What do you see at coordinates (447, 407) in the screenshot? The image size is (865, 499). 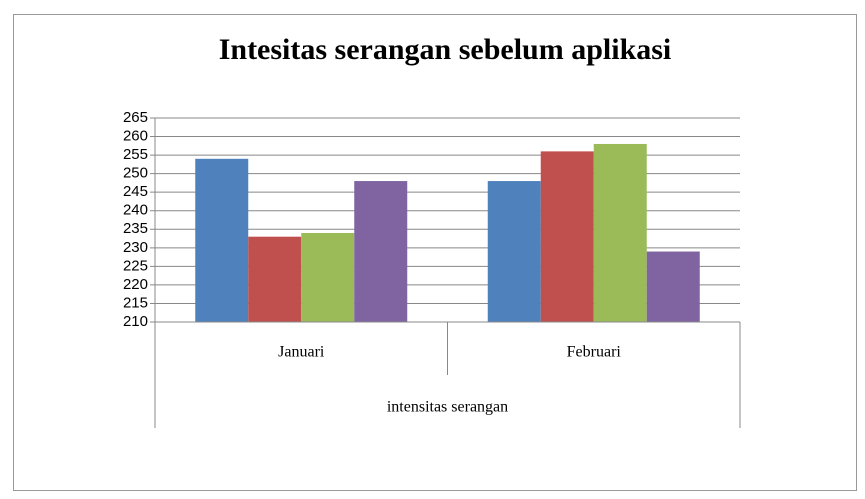 I see `category-group-label: intensitas serangan` at bounding box center [447, 407].